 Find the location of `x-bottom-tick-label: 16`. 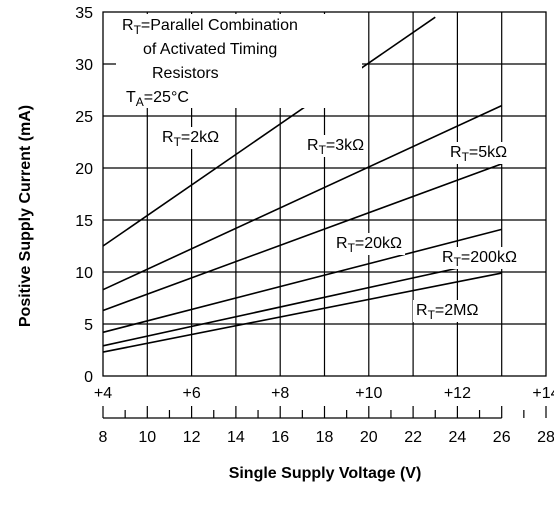

x-bottom-tick-label: 16 is located at coordinates (280, 437).